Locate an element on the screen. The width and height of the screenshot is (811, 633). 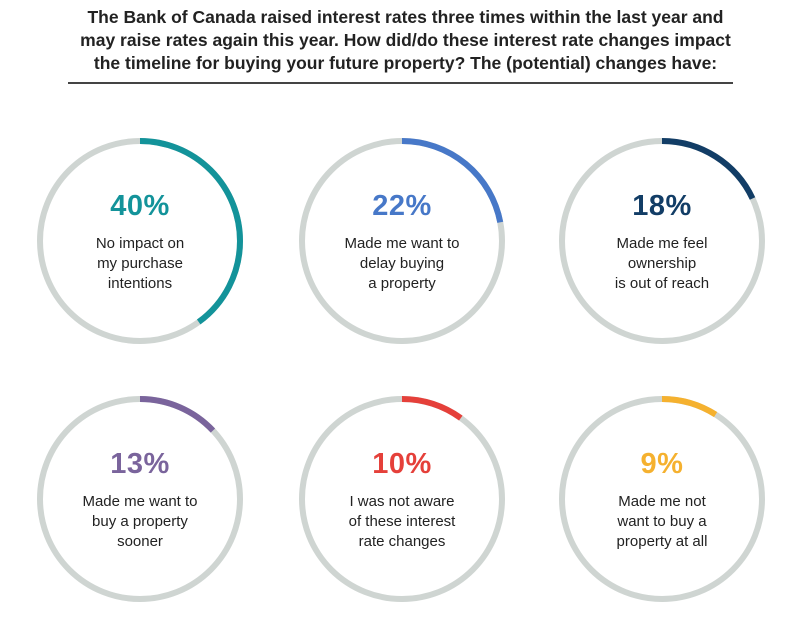
donut-label-3-line-2: ownership is located at coordinates (662, 263).